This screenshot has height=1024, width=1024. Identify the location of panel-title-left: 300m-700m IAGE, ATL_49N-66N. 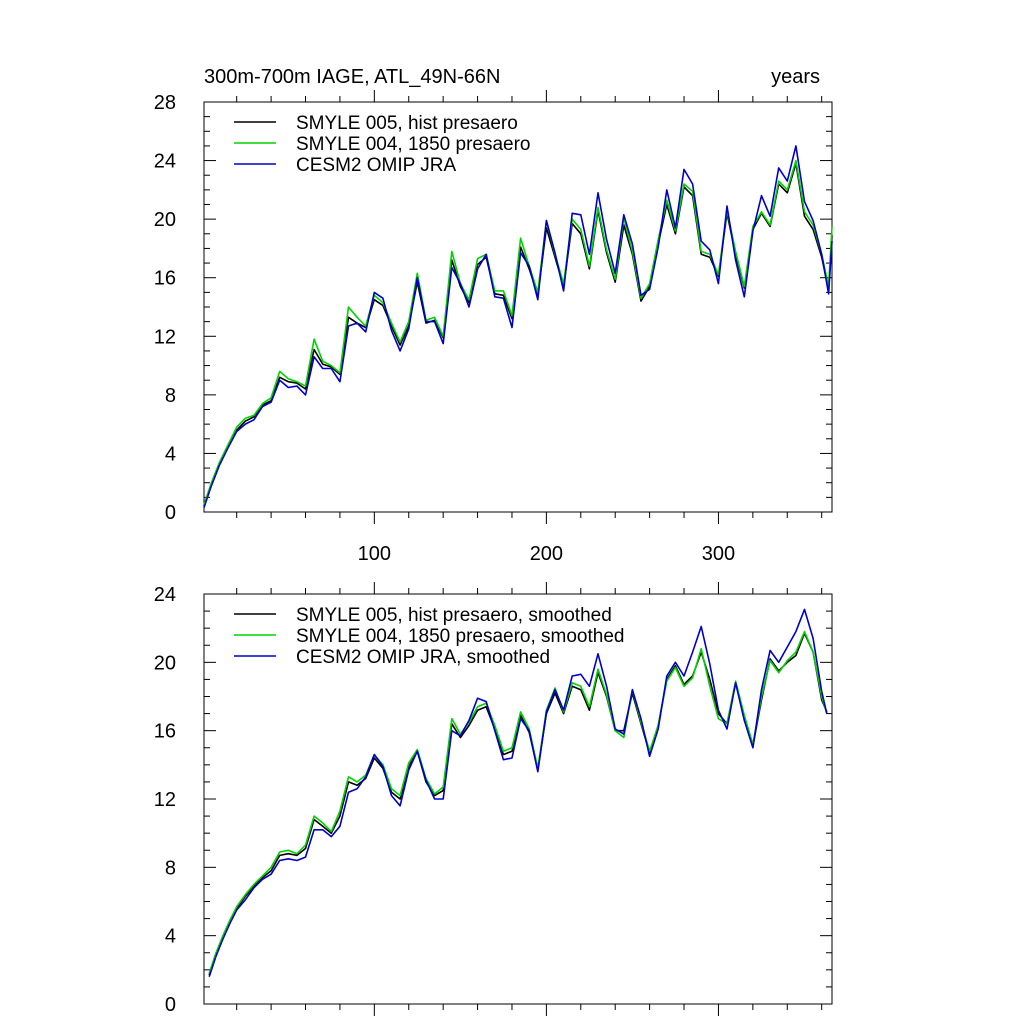
(352, 77).